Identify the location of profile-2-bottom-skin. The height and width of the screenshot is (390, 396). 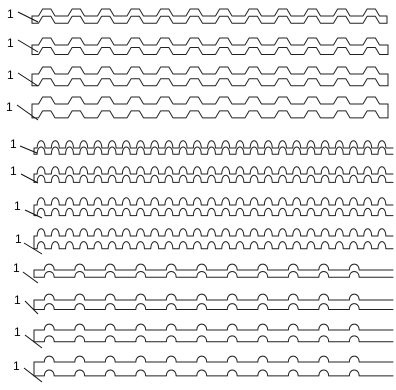
(210, 51).